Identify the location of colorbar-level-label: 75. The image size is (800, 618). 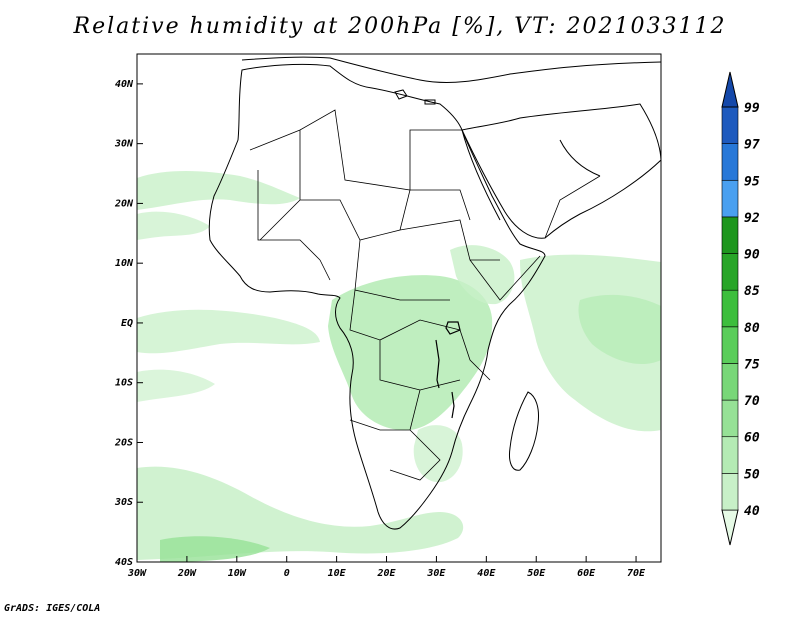
(752, 364).